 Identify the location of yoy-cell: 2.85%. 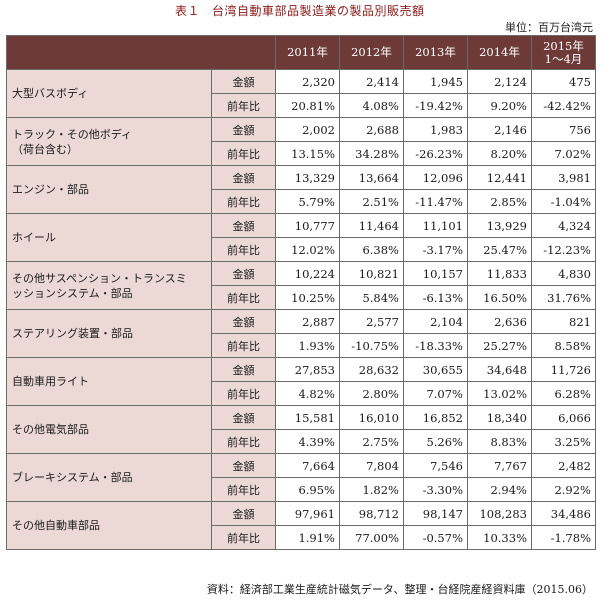
(499, 201).